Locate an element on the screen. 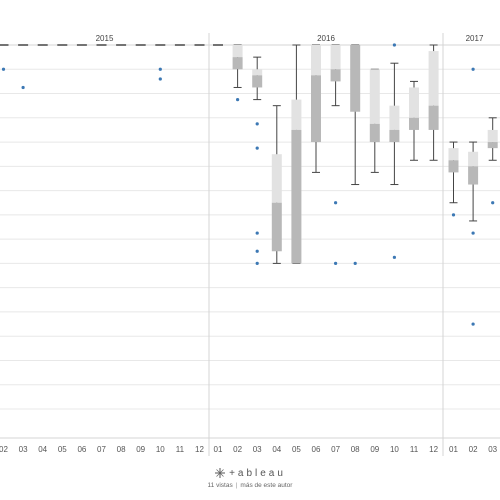 The width and height of the screenshot is (500, 500). month-tick-2016-11: 11 is located at coordinates (414, 449).